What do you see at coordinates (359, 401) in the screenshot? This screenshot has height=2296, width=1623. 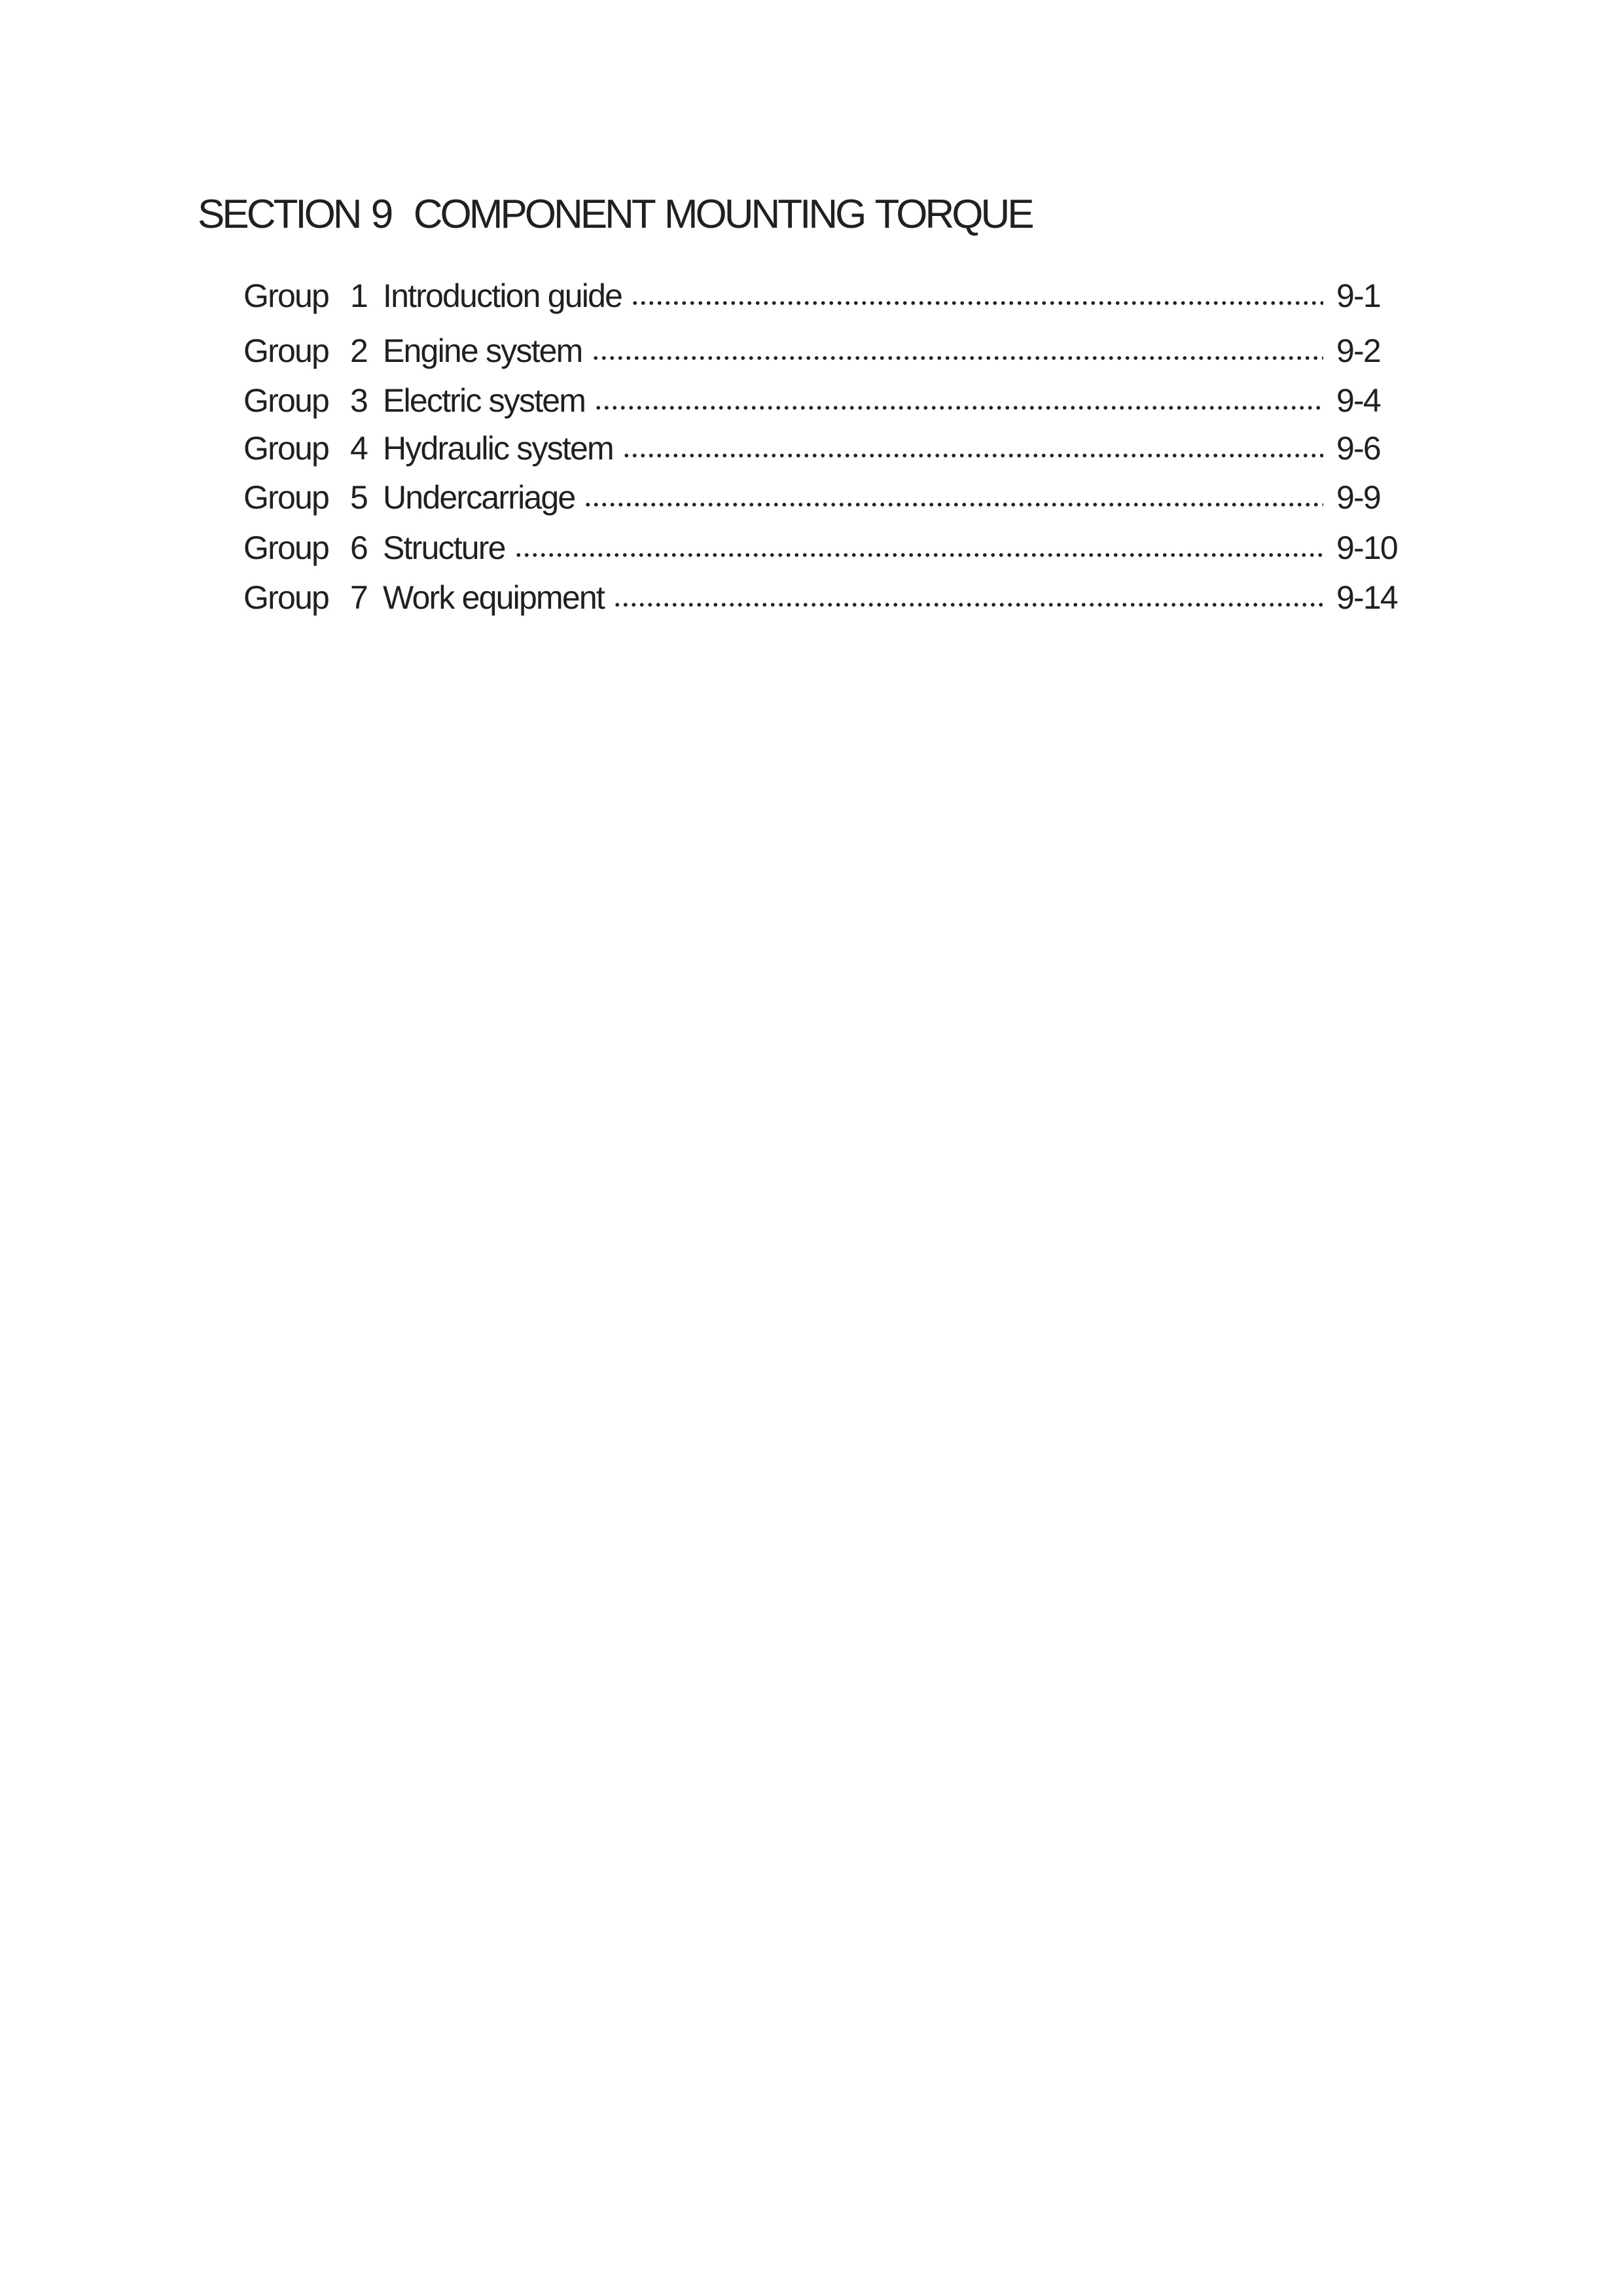 I see `toc-group-number: 3` at bounding box center [359, 401].